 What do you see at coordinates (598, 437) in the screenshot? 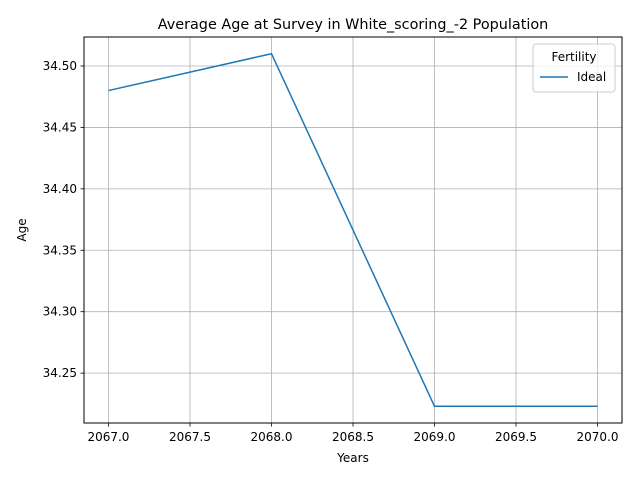
I see `x-tick-label: 2070.0` at bounding box center [598, 437].